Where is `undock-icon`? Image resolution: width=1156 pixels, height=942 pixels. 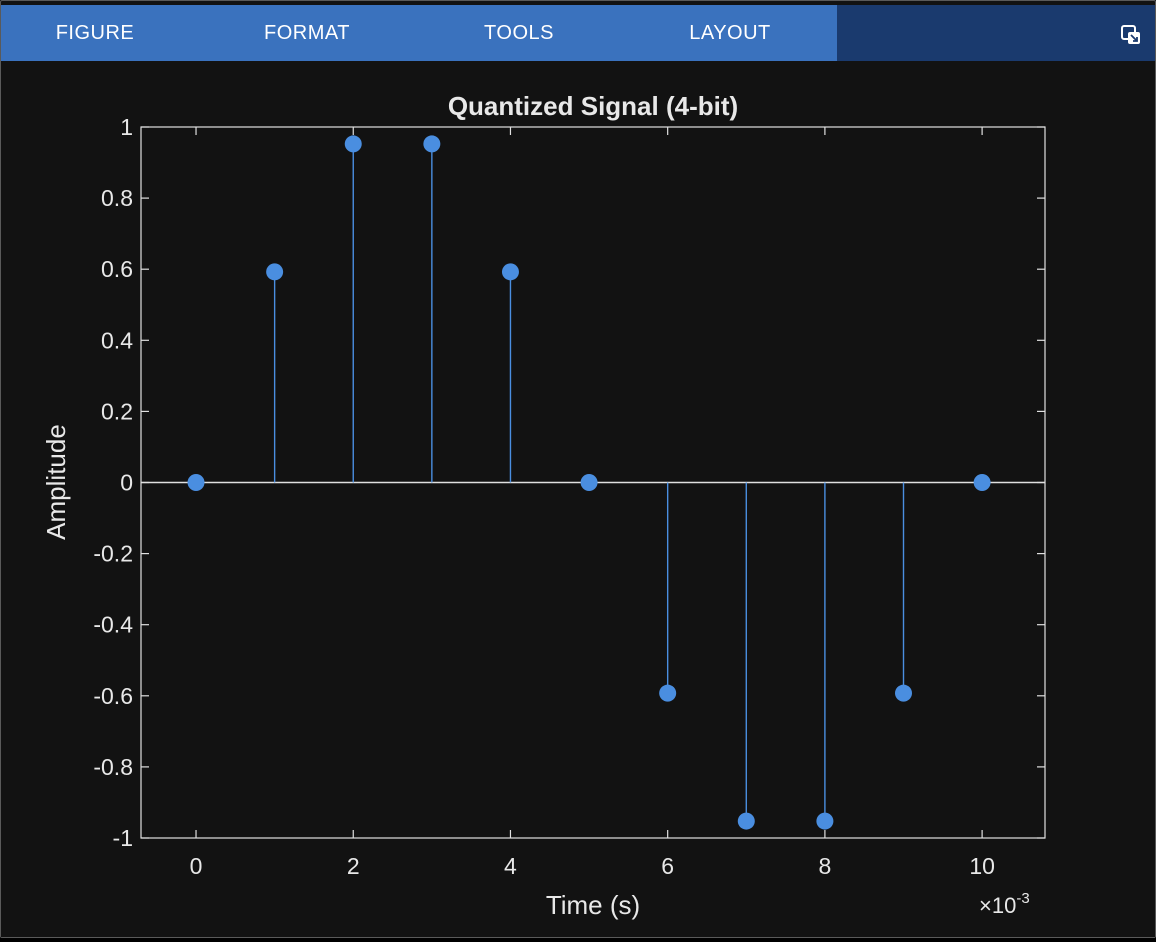 undock-icon is located at coordinates (1131, 35).